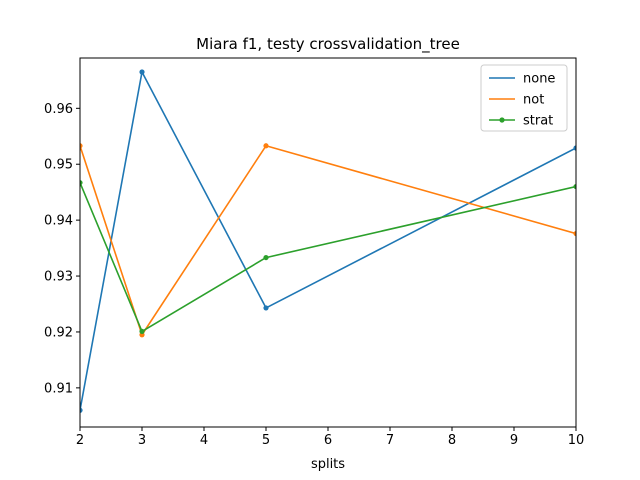 Image resolution: width=640 pixels, height=480 pixels. I want to click on x-tick-label: 10, so click(576, 440).